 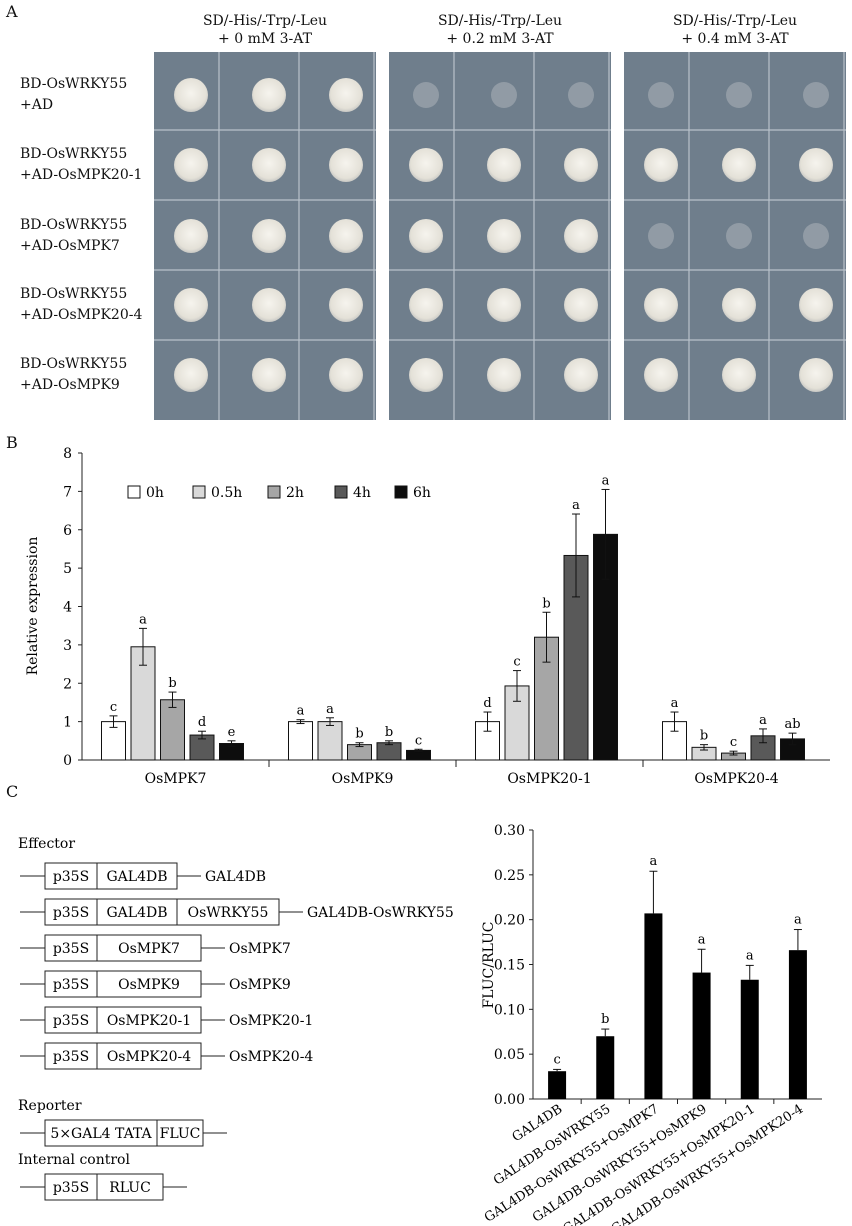 What do you see at coordinates (73, 95) in the screenshot?
I see `construct-row-label: BD-OsWRKY55 +AD` at bounding box center [73, 95].